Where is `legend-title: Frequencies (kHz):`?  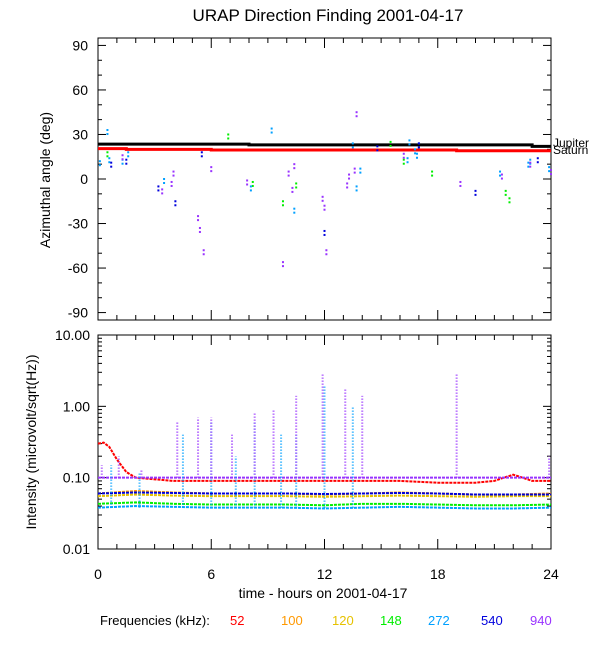
legend-title: Frequencies (kHz): is located at coordinates (155, 620).